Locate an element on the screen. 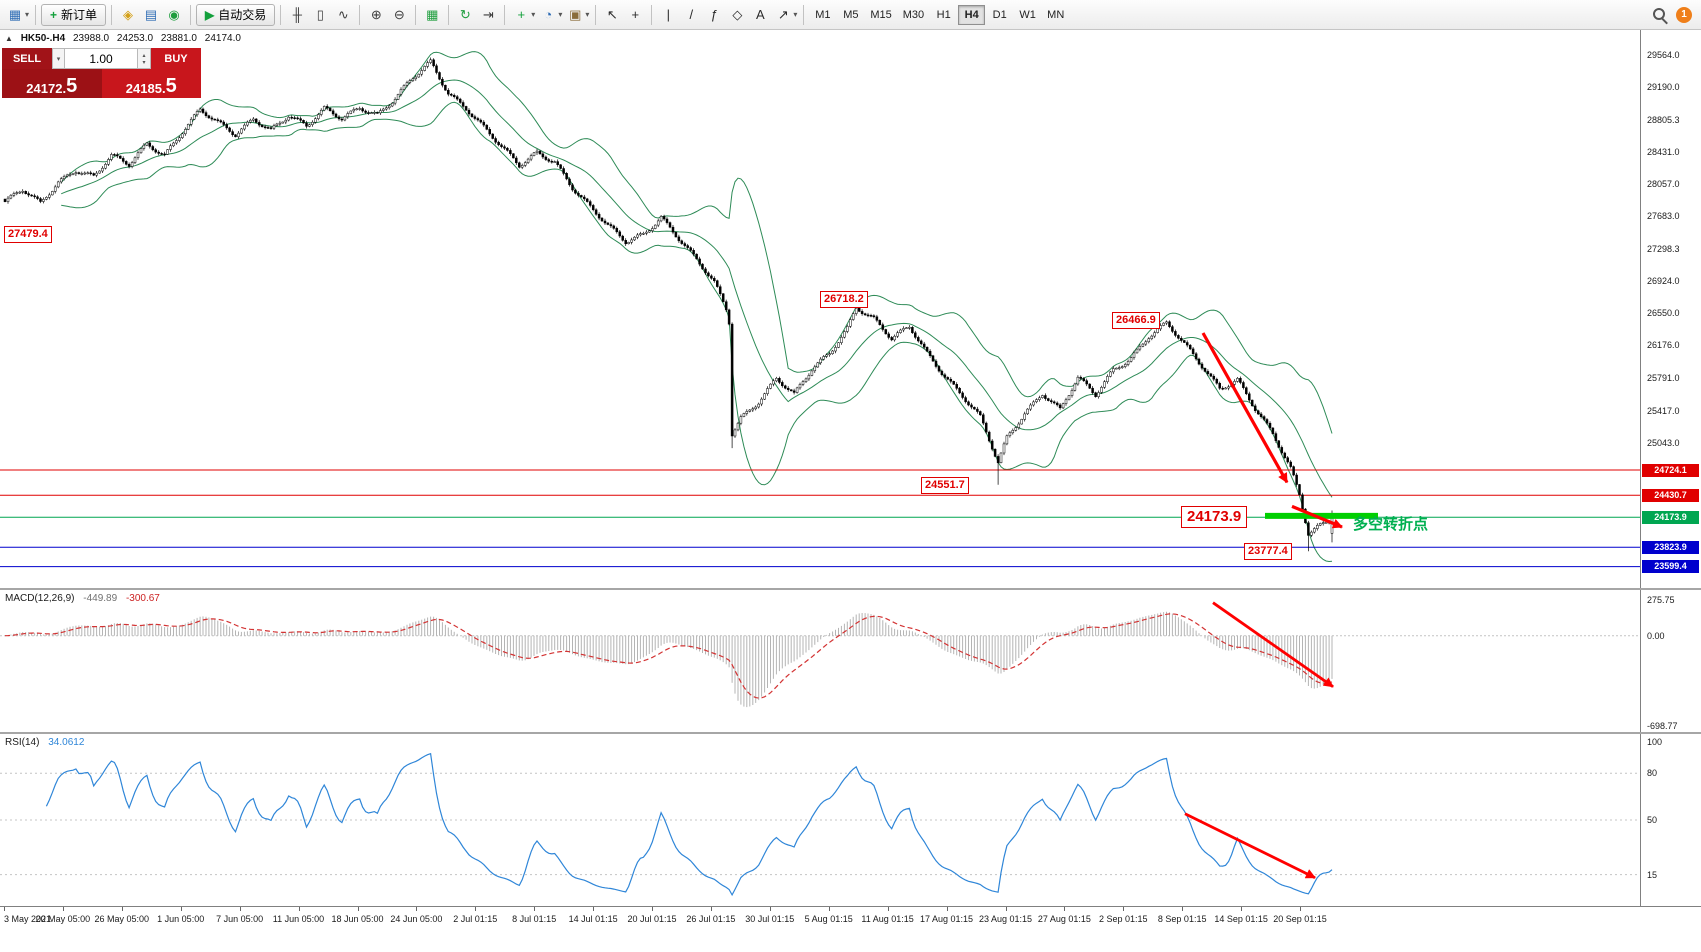  volume-dropdown-caret-icon: ▾ is located at coordinates (58, 58).